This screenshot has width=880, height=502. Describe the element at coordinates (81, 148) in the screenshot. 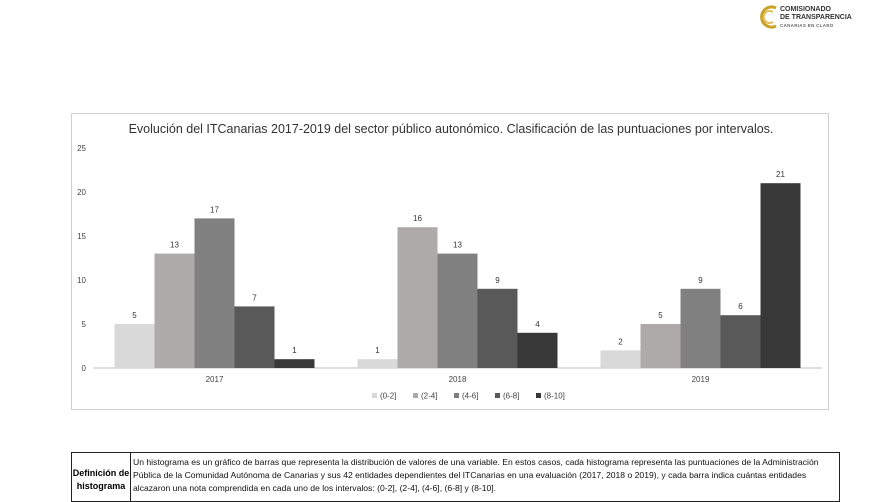

I see `y-tick-label: 25` at that location.